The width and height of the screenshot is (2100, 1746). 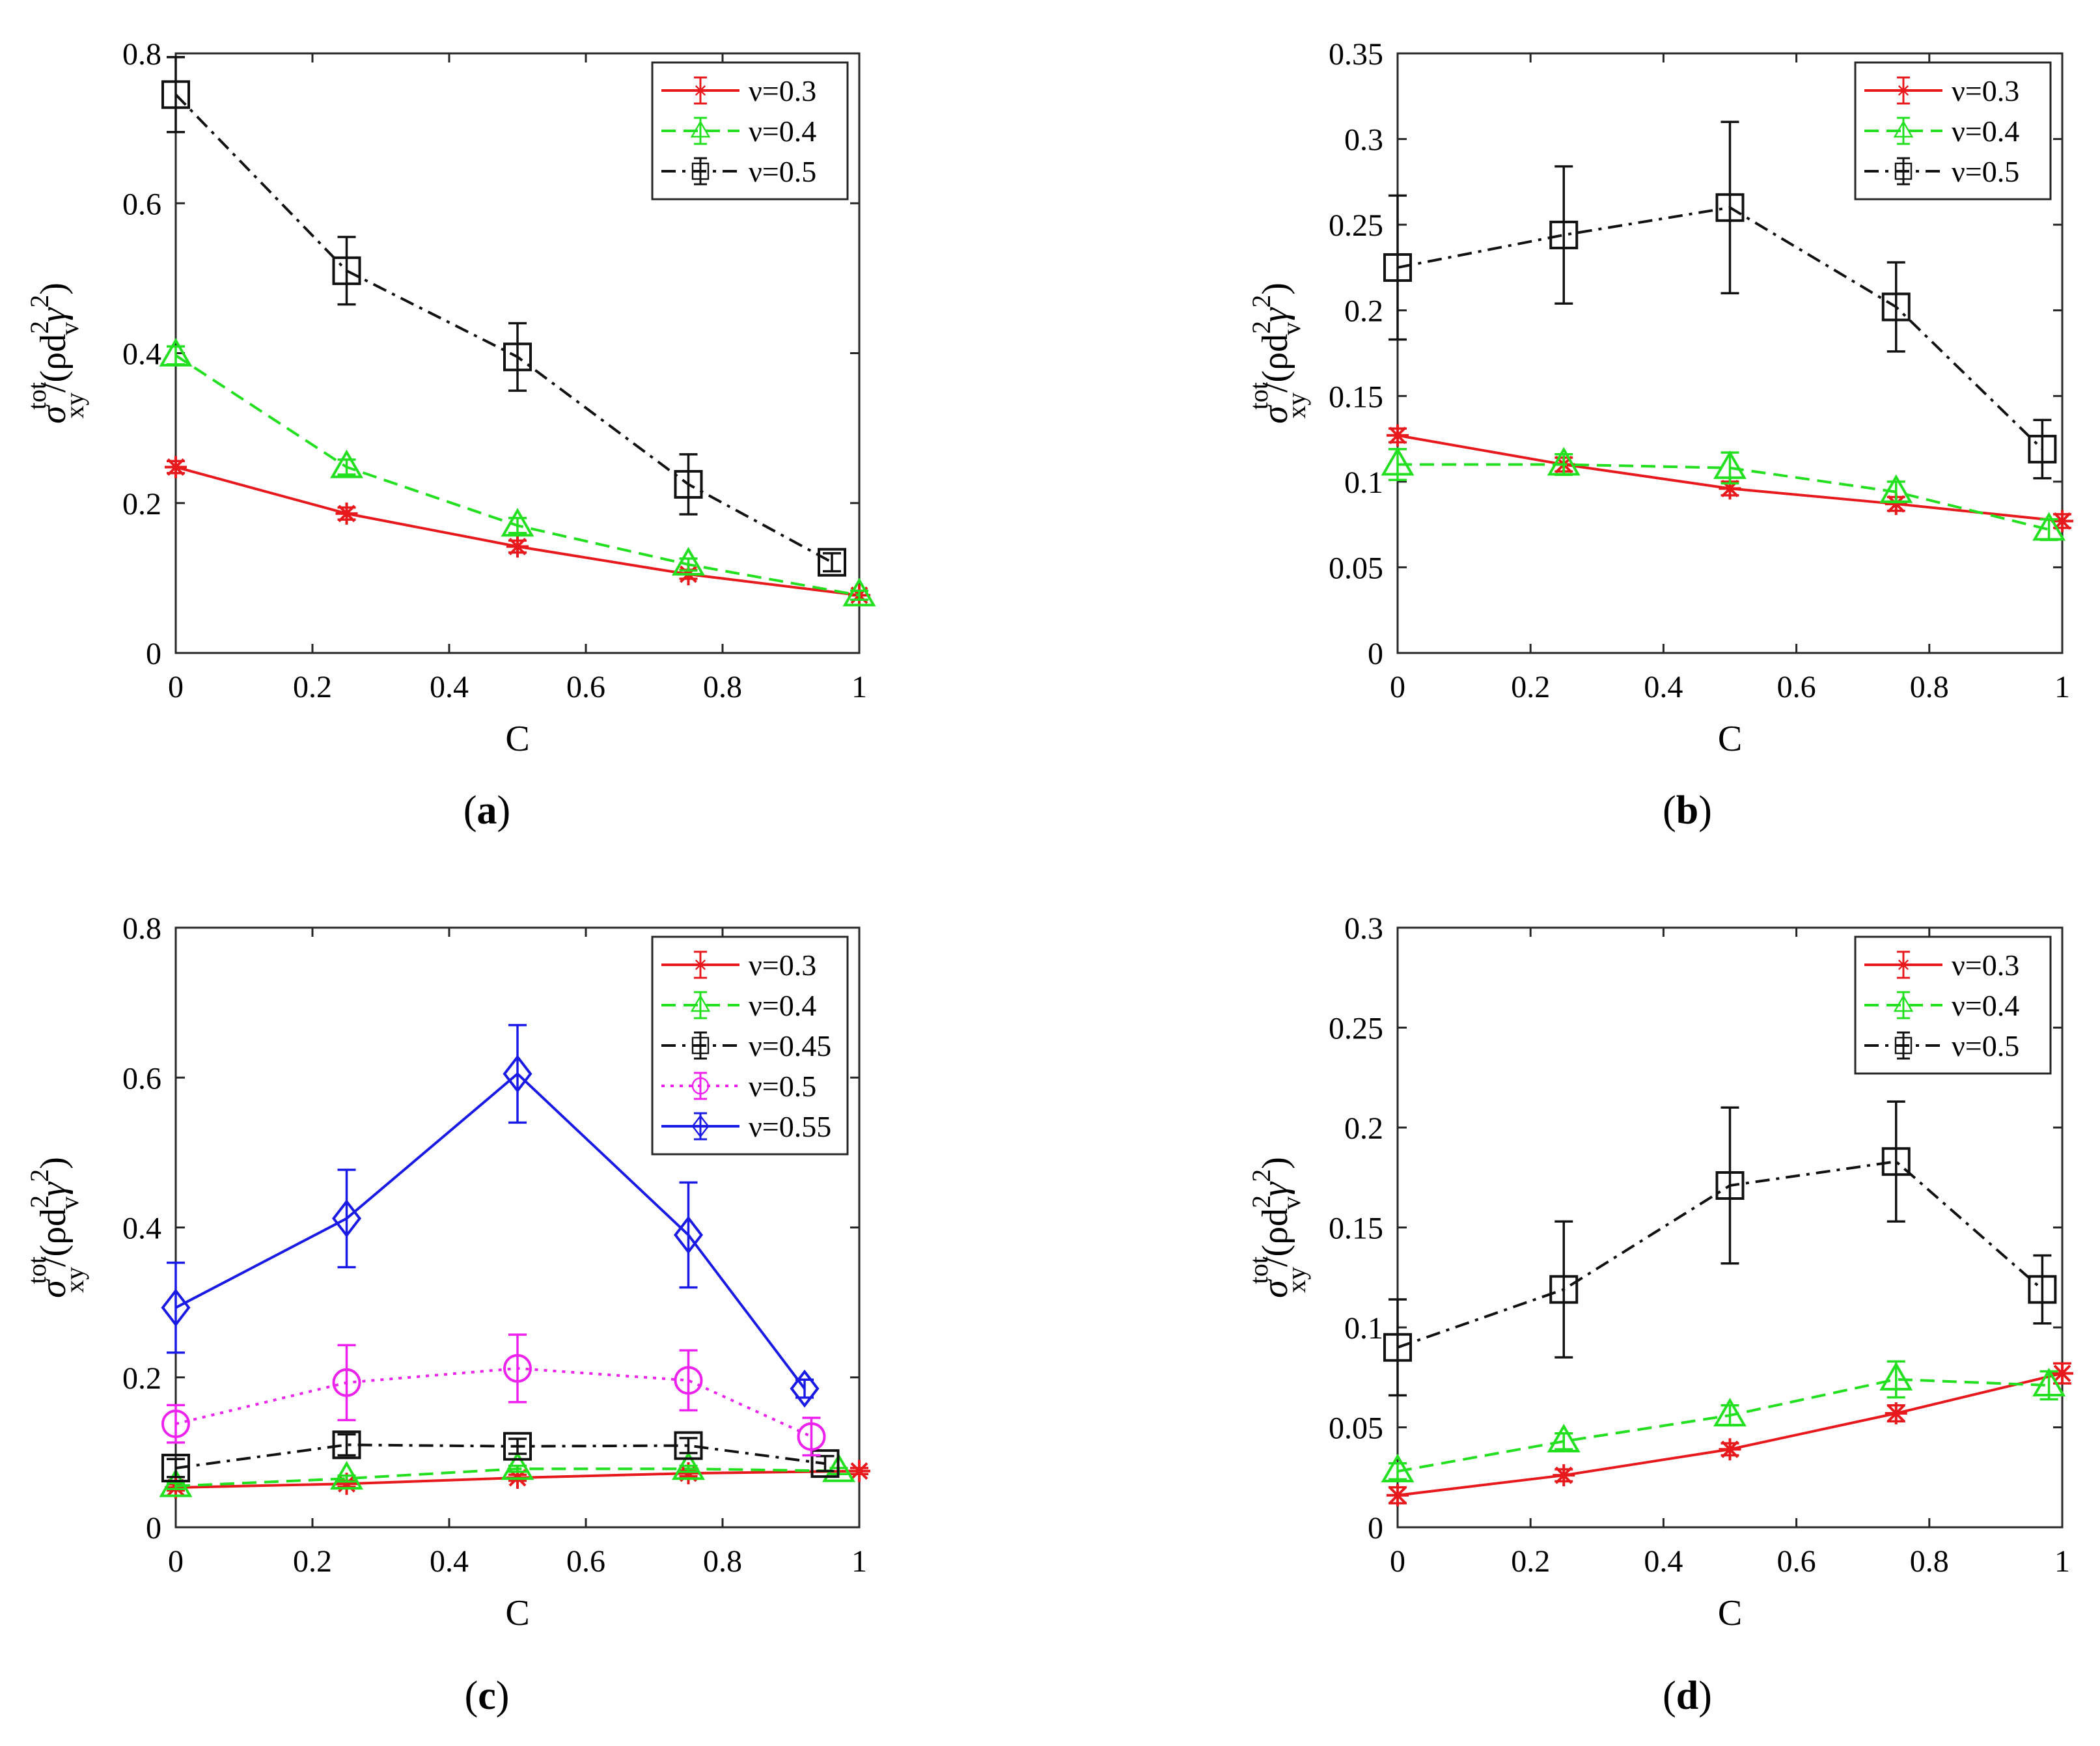 I want to click on y-tick-label: 0.3, so click(x=1363, y=928).